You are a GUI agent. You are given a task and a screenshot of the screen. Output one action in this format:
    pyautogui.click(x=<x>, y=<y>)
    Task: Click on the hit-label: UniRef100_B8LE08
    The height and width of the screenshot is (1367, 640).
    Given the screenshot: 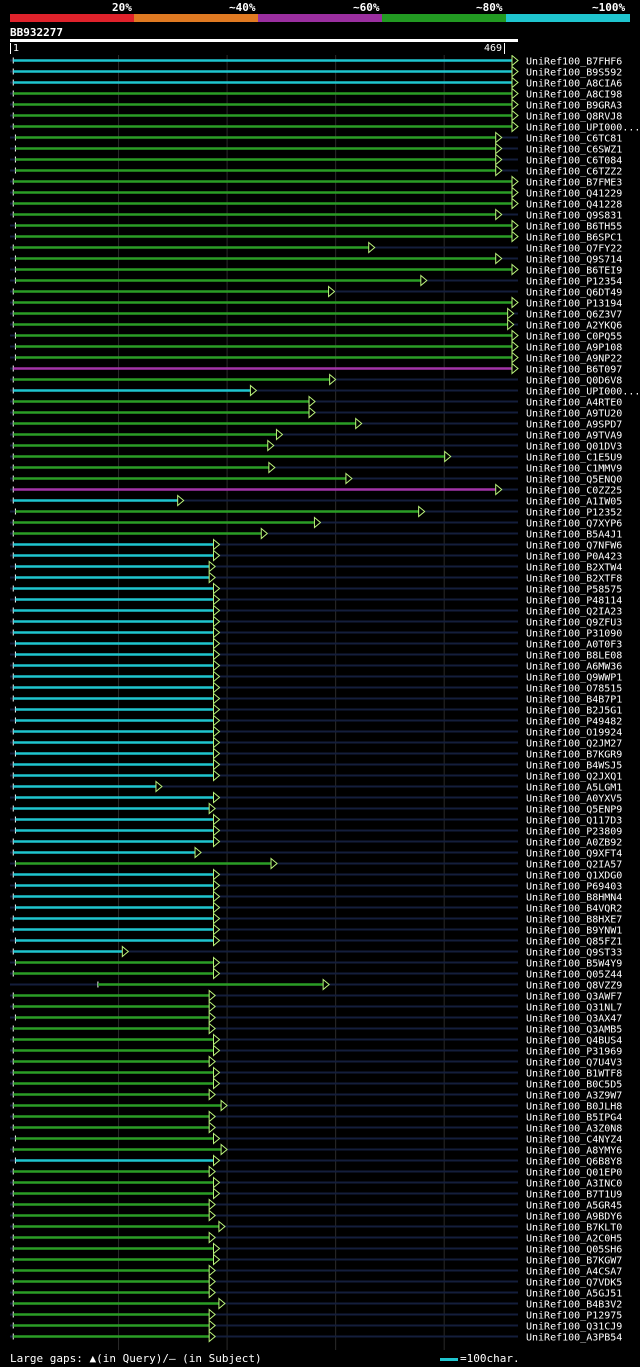 What is the action you would take?
    pyautogui.click(x=574, y=656)
    